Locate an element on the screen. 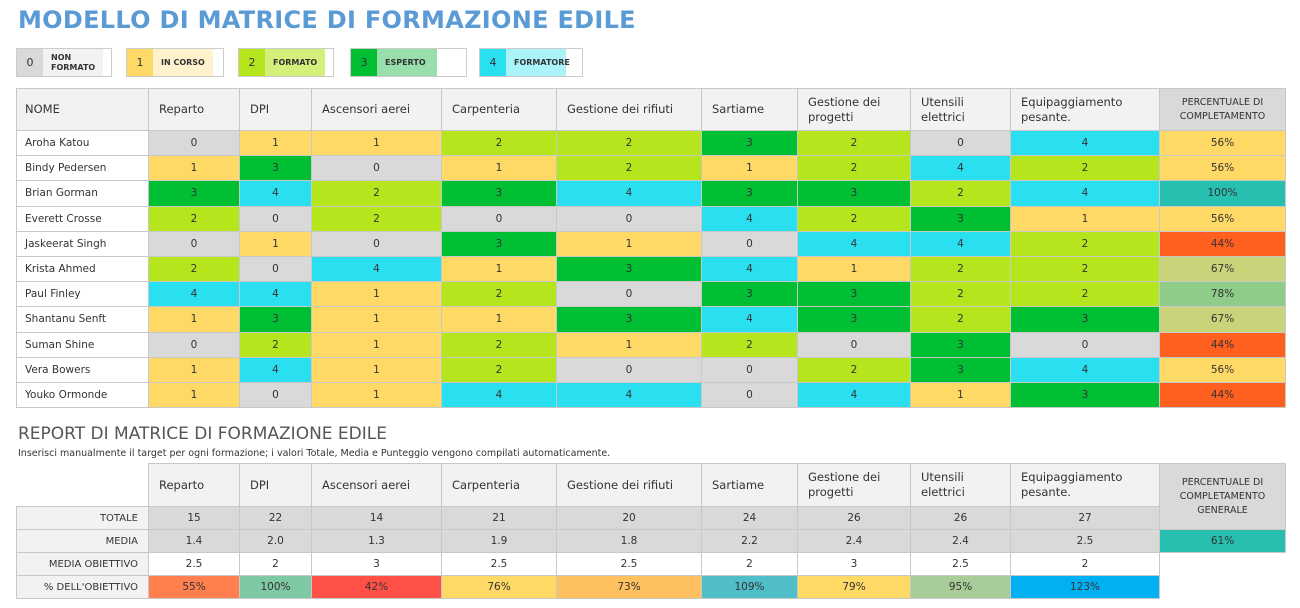 This screenshot has height=608, width=1300. employee-name: Paul Finley is located at coordinates (82, 294).